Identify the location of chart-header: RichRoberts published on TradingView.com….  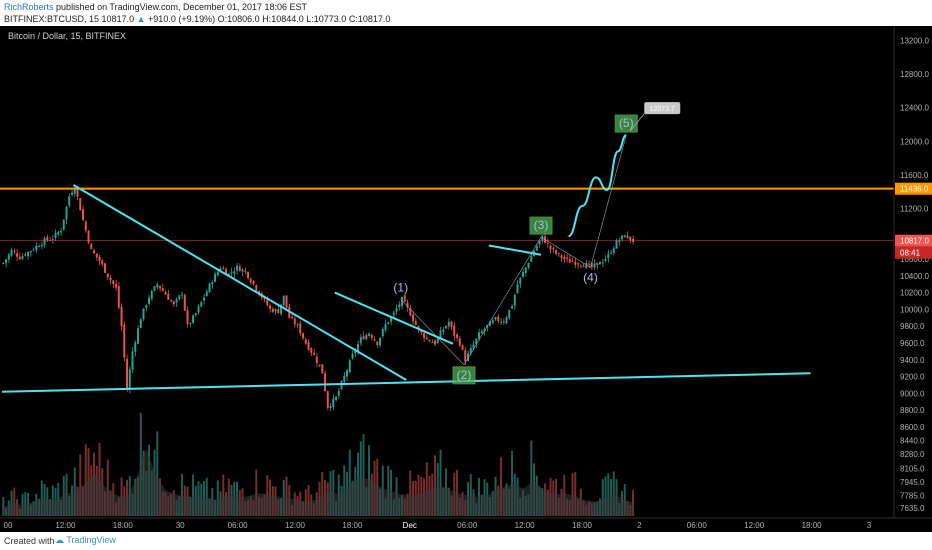
(466, 13).